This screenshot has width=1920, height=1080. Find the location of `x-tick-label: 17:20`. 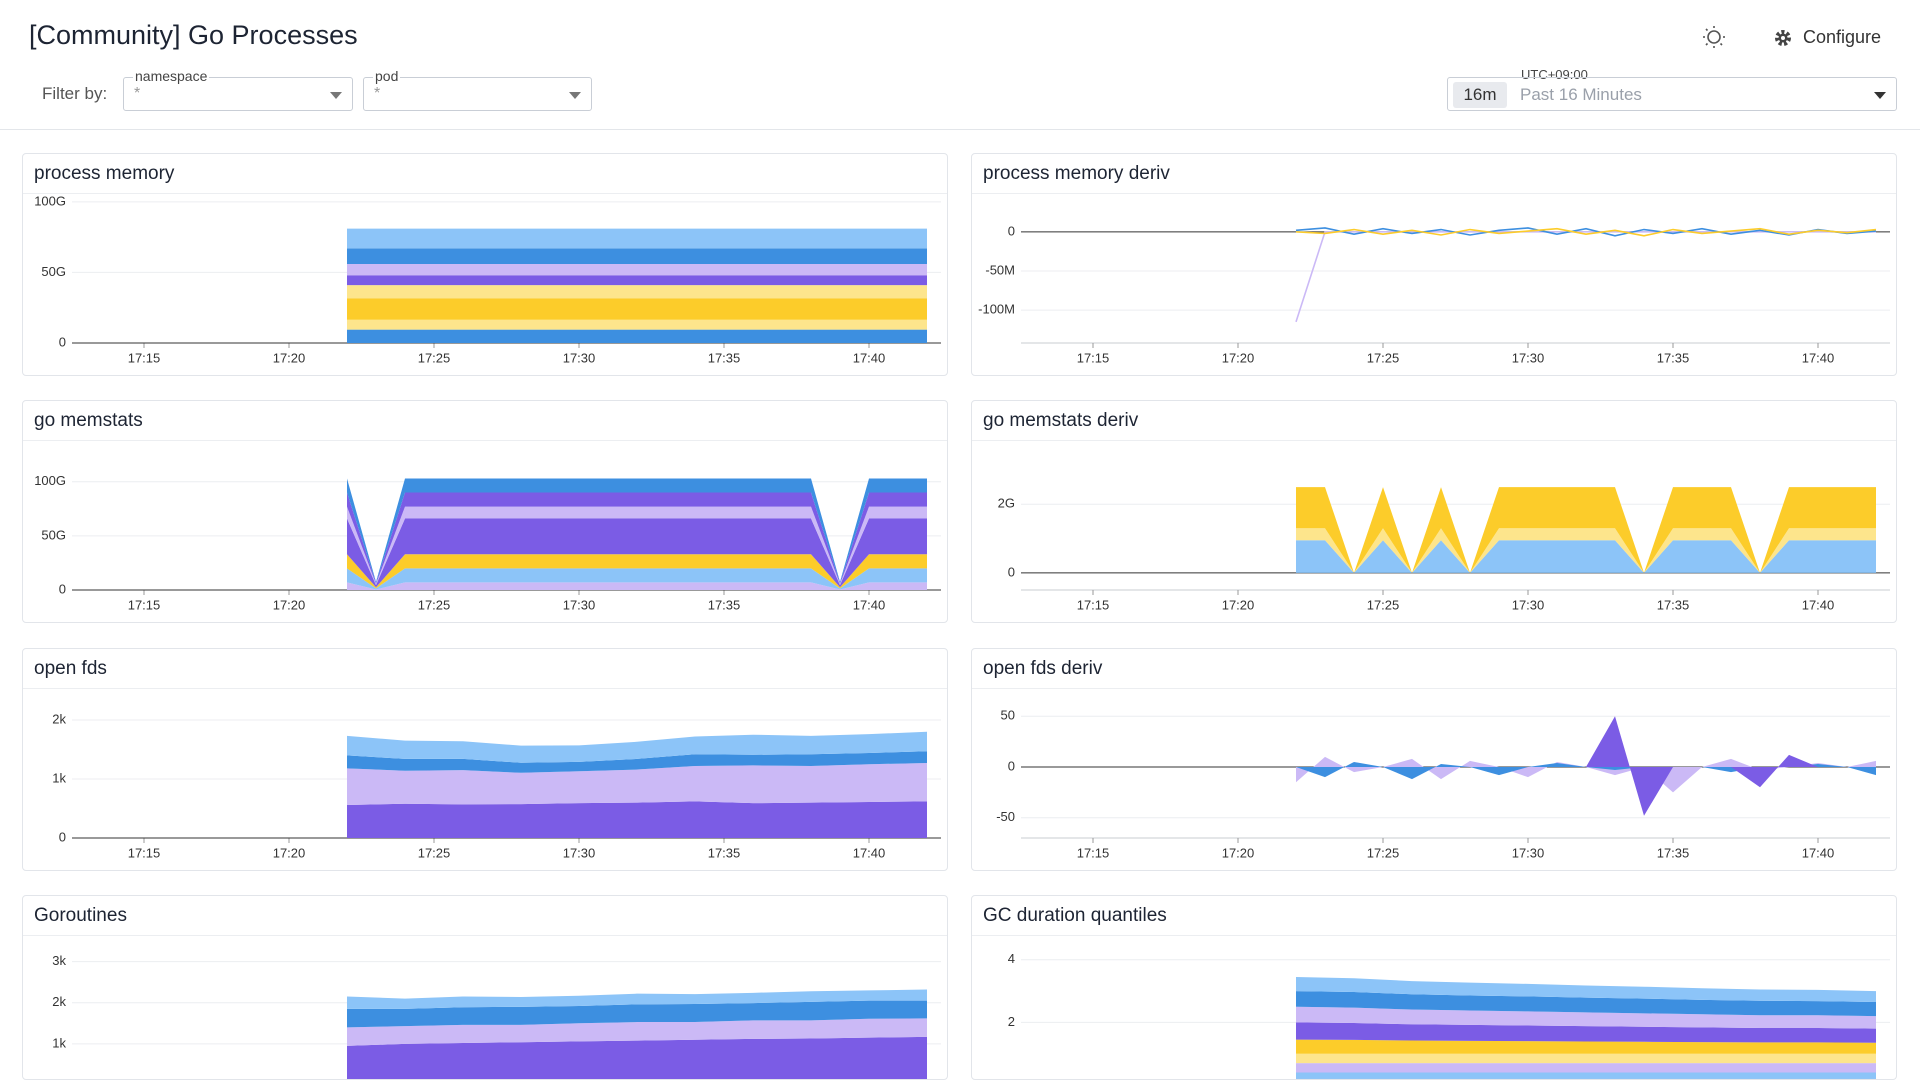

x-tick-label: 17:20 is located at coordinates (1238, 357).